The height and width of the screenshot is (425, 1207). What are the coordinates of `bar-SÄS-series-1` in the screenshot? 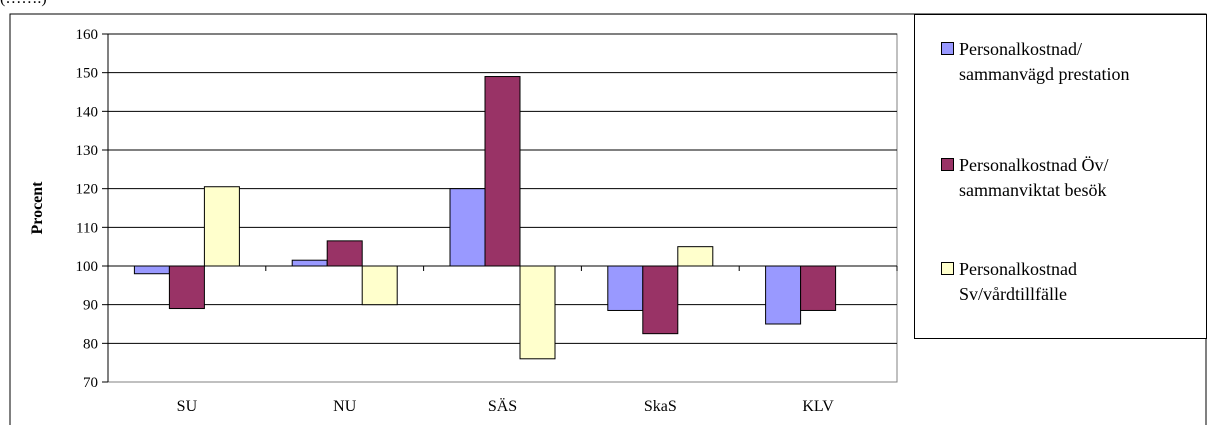 It's located at (467, 227).